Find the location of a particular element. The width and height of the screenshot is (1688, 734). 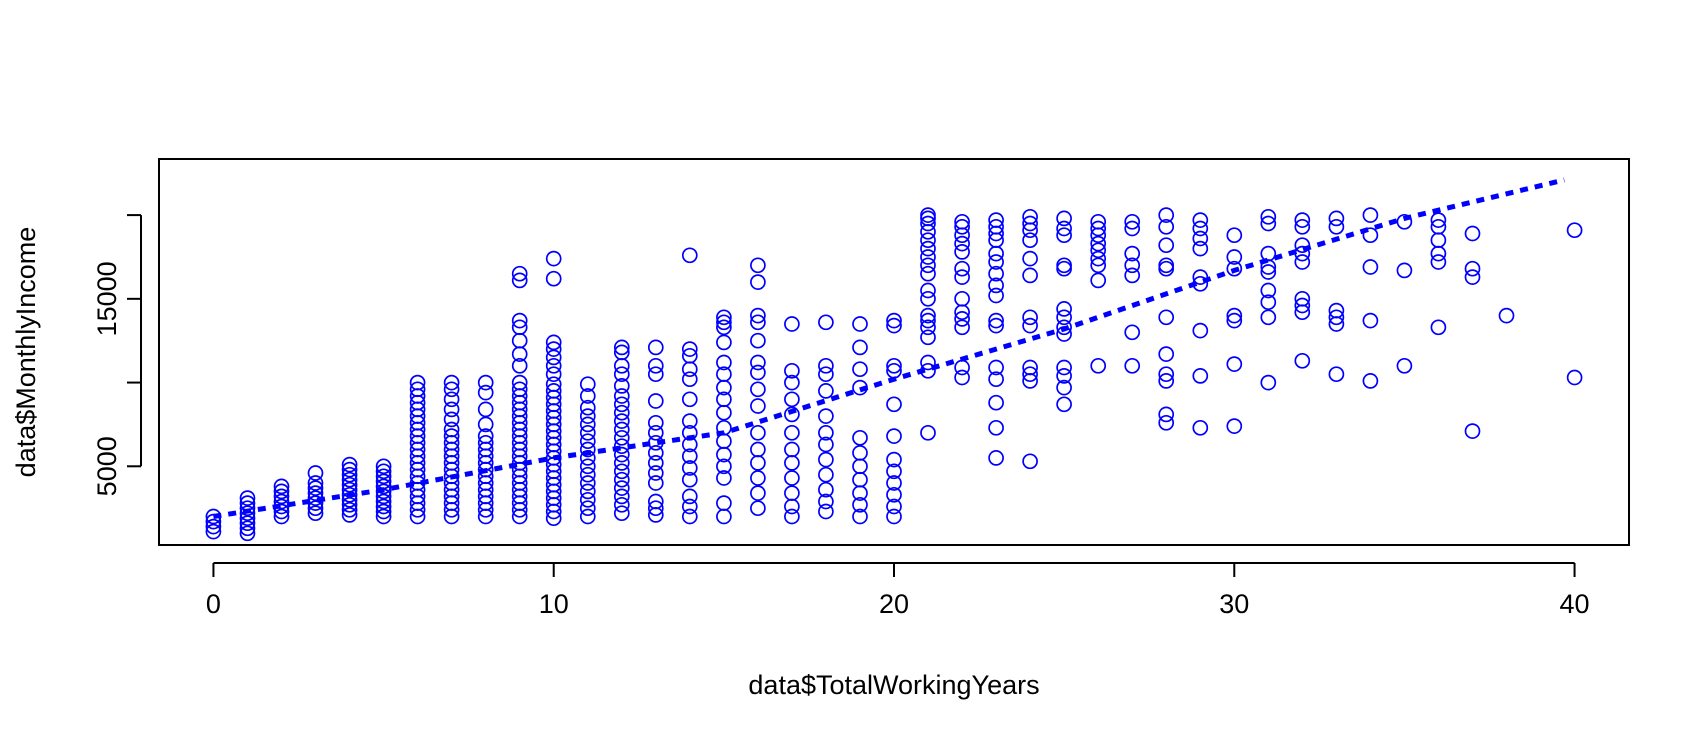

y-tick-label: 15000 is located at coordinates (107, 298).